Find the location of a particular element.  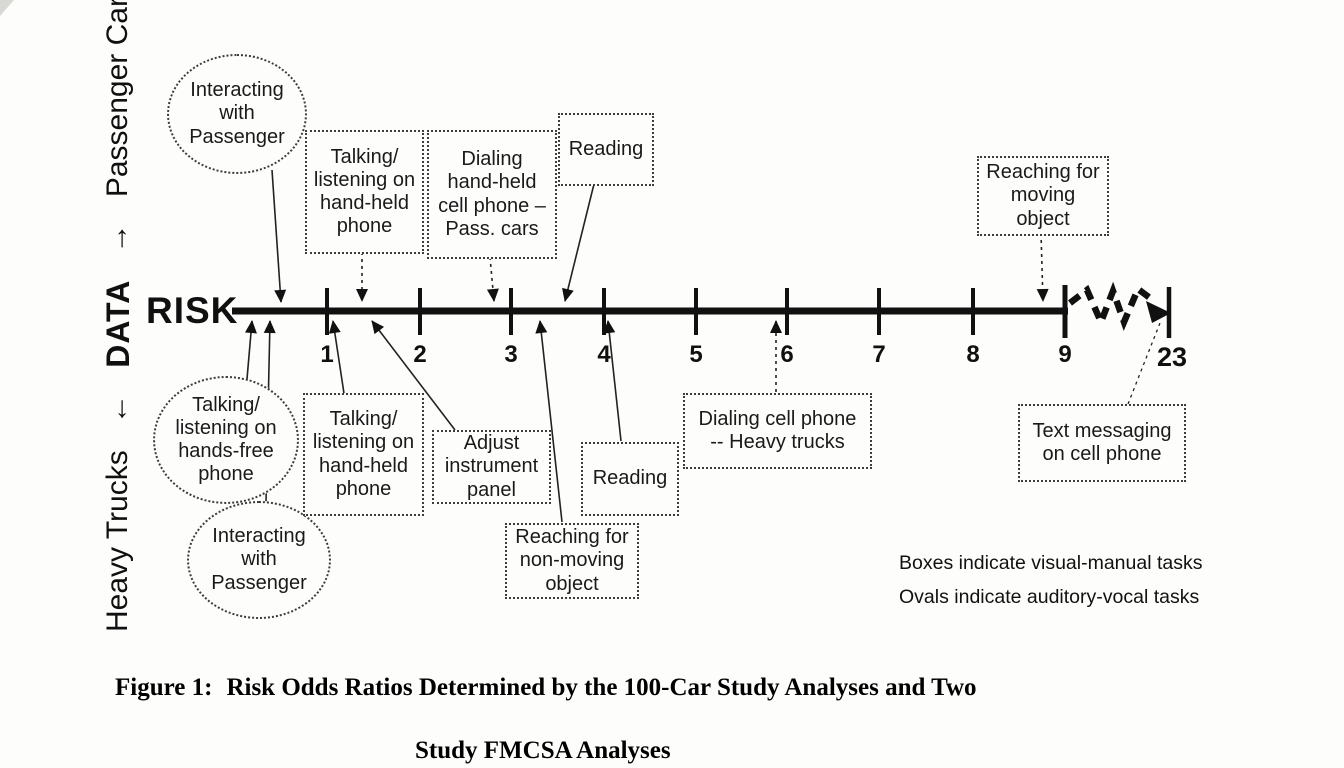

callout-reading-cars: Reading is located at coordinates (606, 149).